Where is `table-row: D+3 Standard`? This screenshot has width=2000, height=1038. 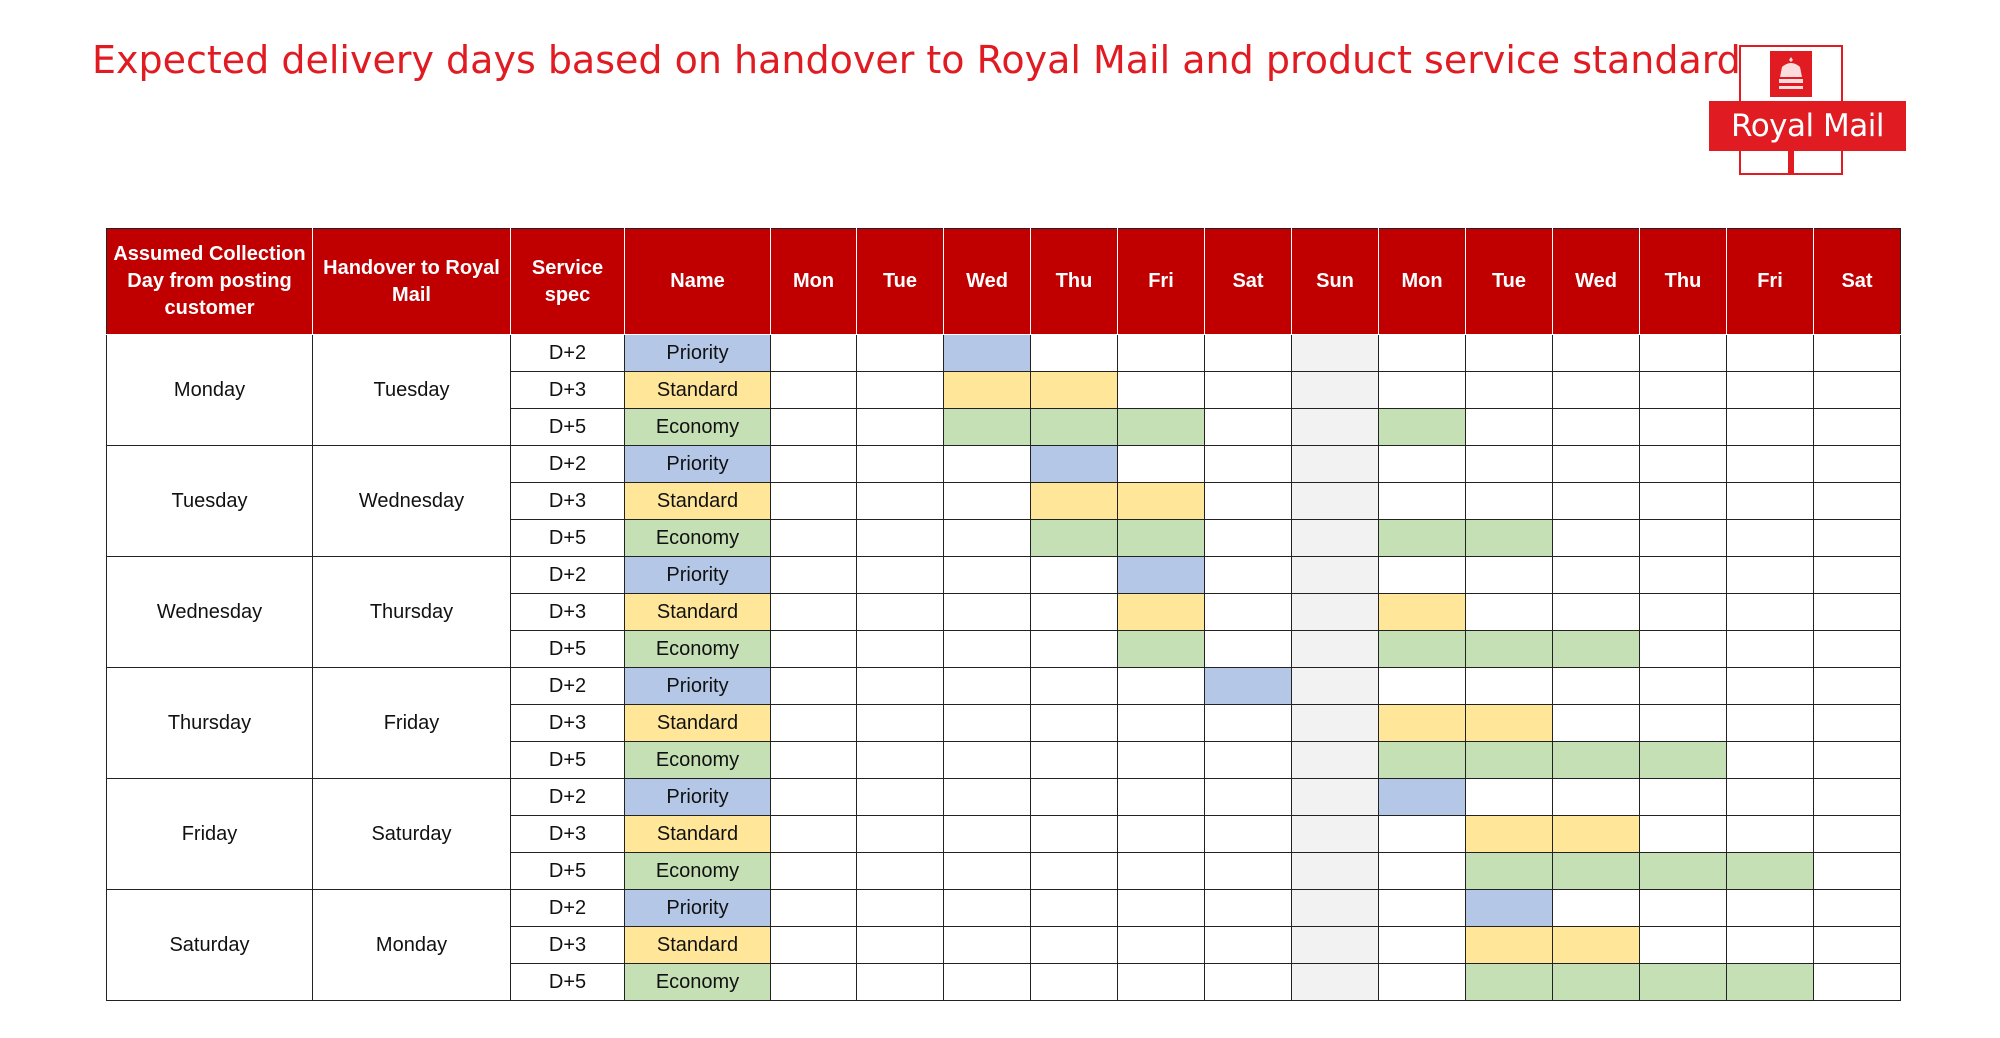 table-row: D+3 Standard is located at coordinates (1004, 834).